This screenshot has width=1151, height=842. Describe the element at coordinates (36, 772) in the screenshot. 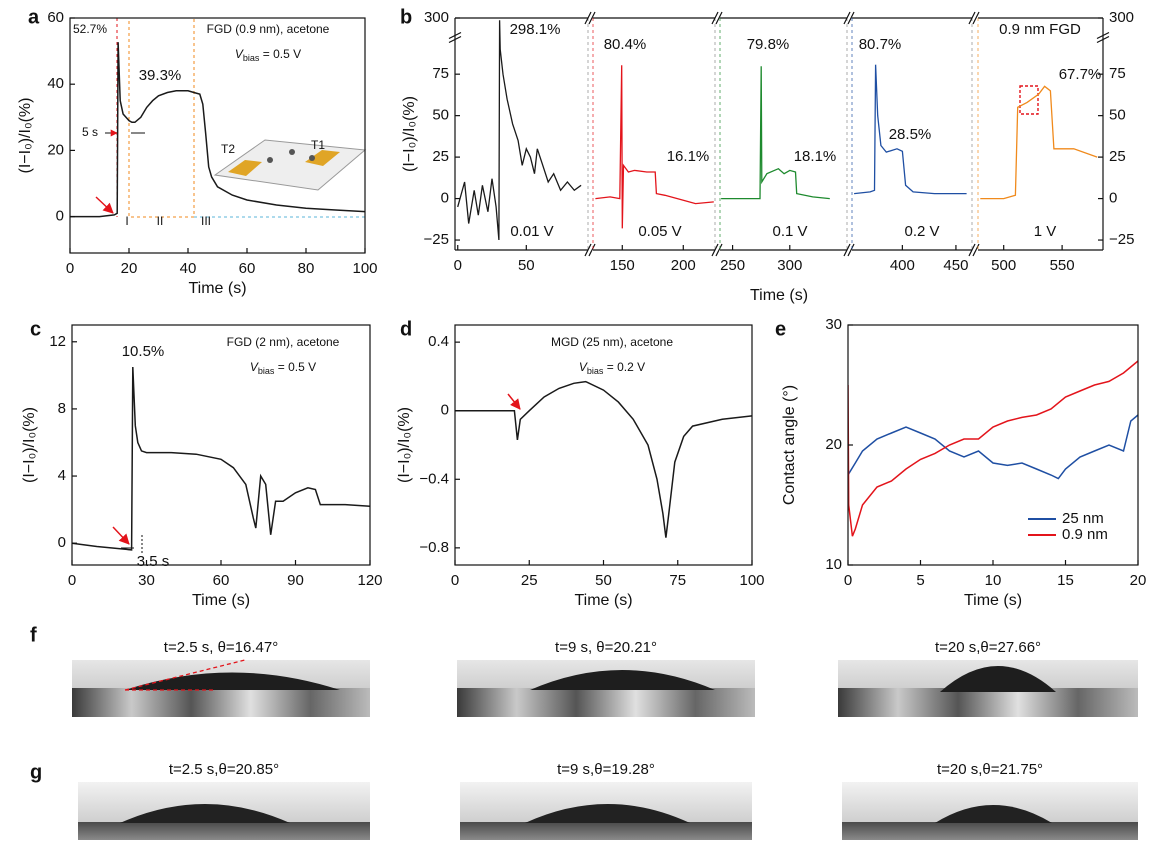

I see `panel-letter: g` at that location.